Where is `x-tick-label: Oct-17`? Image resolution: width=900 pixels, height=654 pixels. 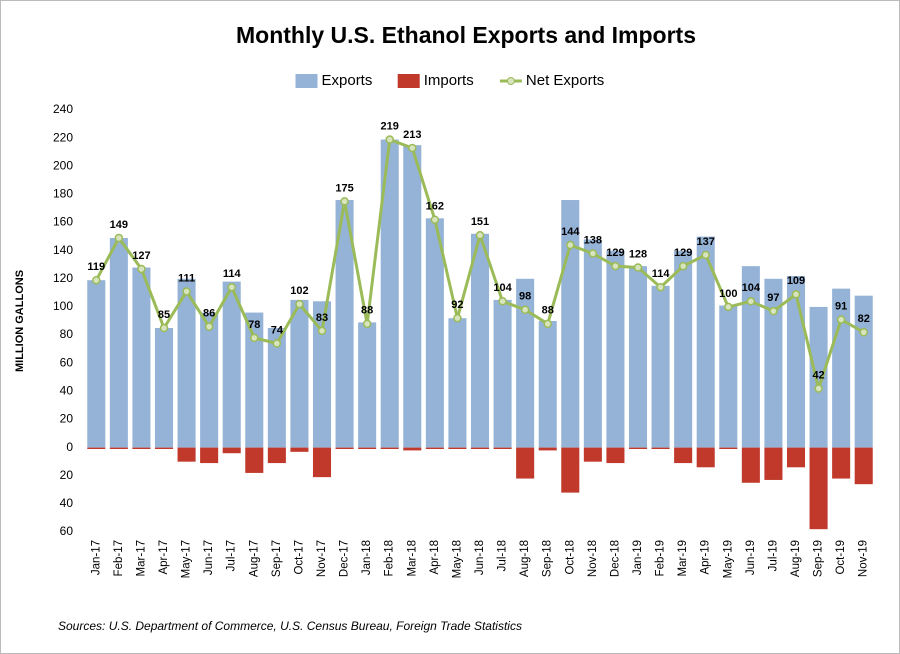
x-tick-label: Oct-17 is located at coordinates (299, 557).